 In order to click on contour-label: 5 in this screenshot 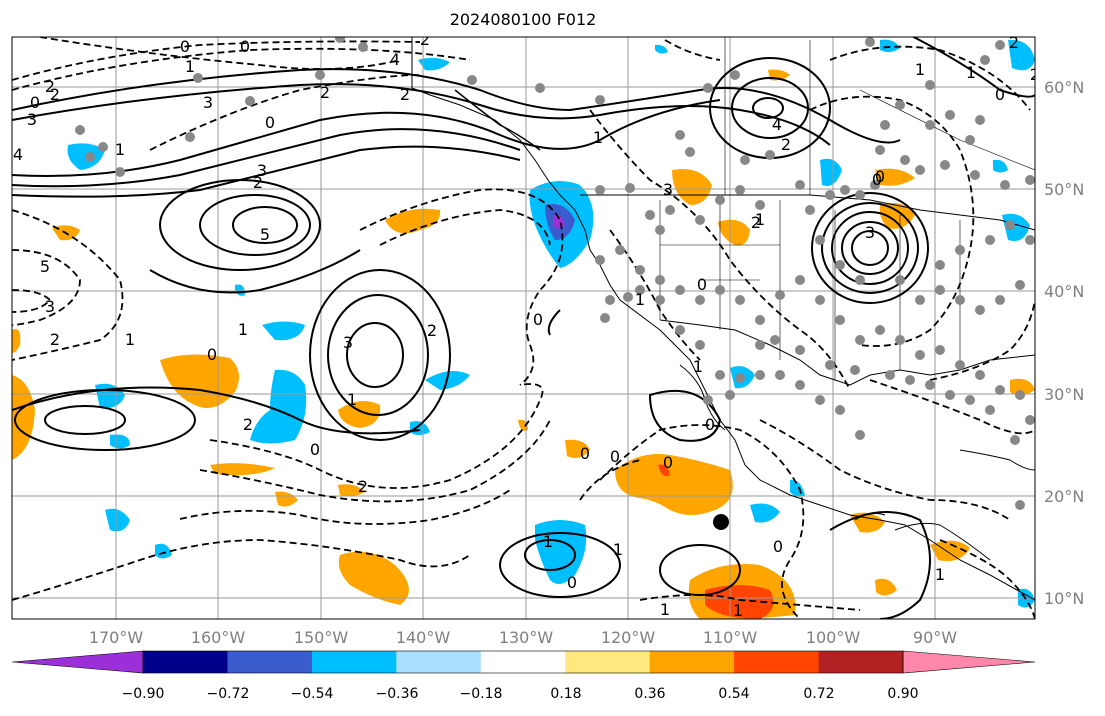, I will do `click(45, 266)`.